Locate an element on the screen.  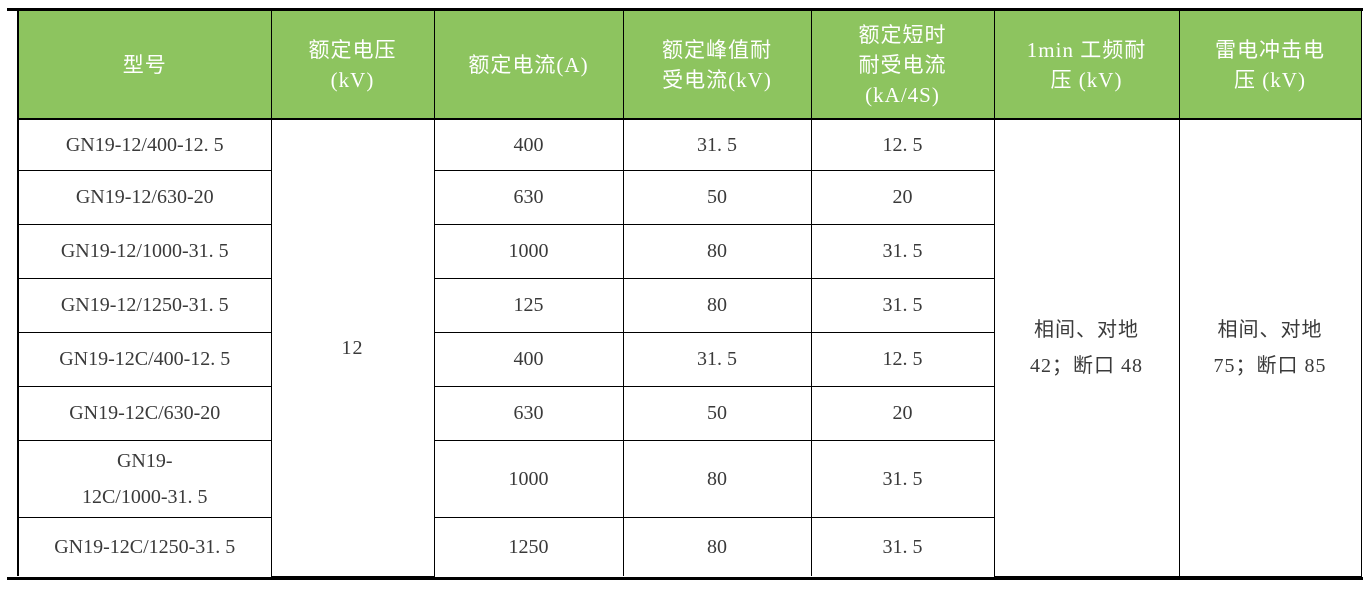
header-peak-withstand-current: 额定峰值耐 受电流(kV) is located at coordinates (717, 65).